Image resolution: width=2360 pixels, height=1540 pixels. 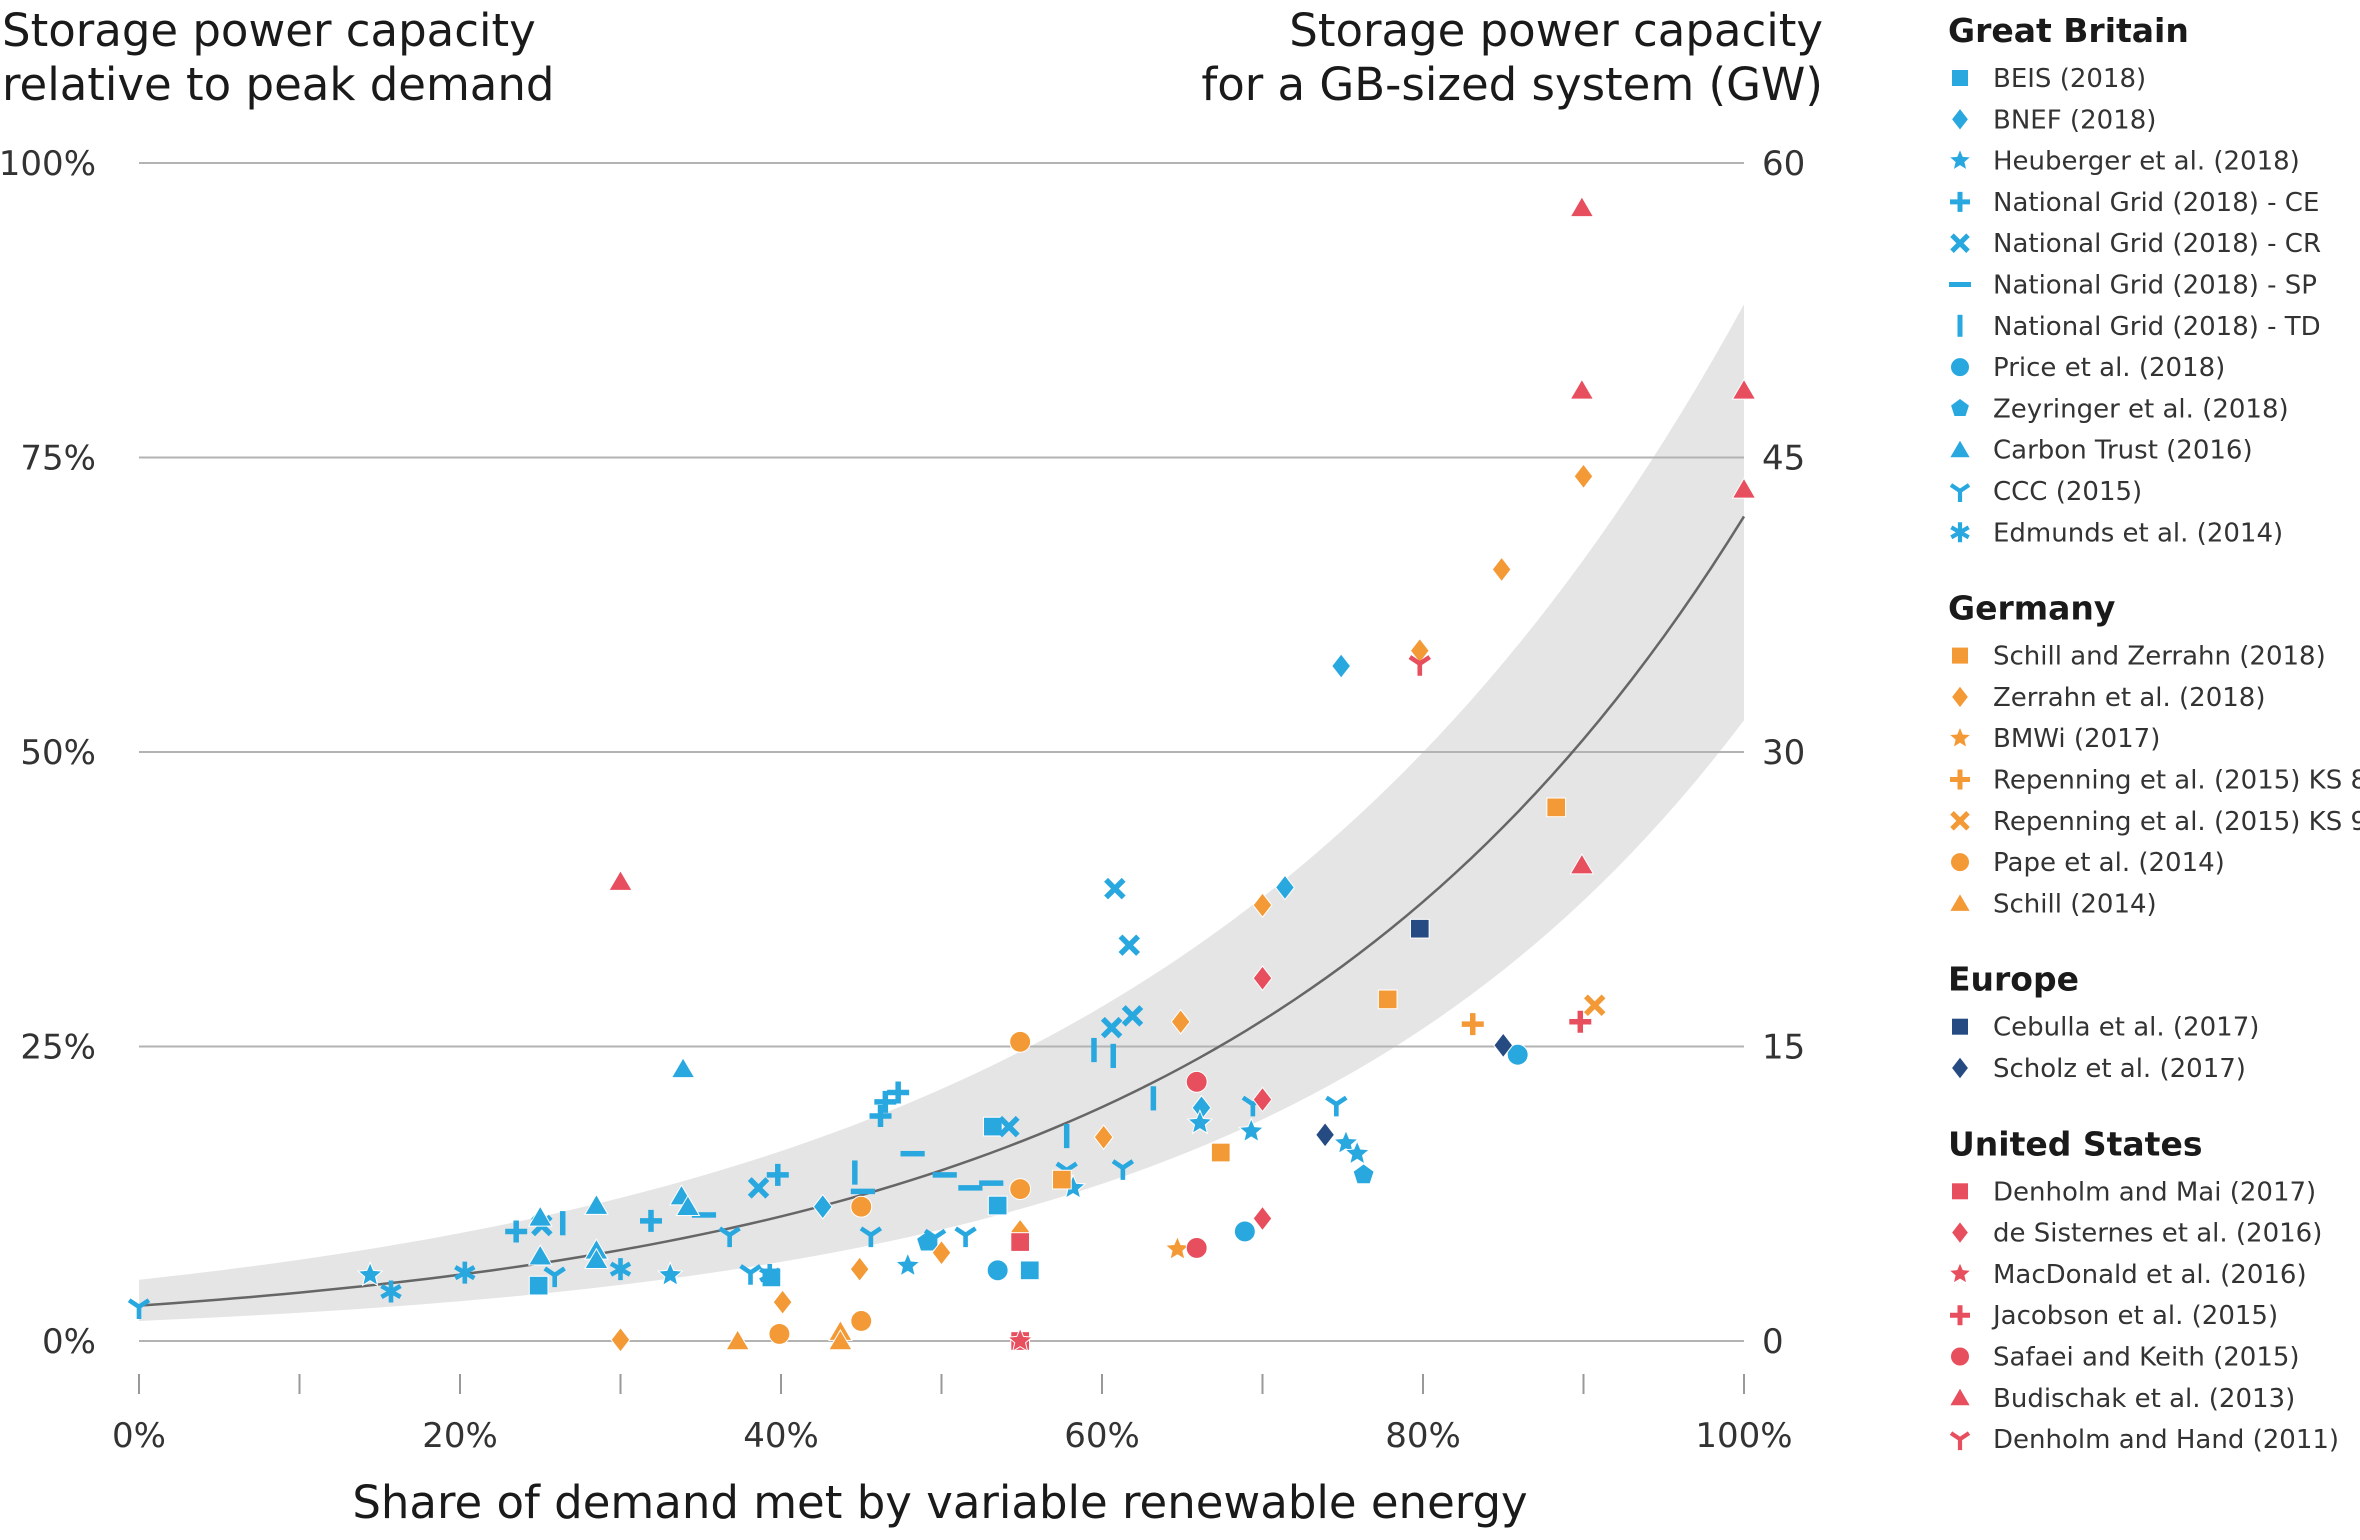 What do you see at coordinates (2157, 1234) in the screenshot?
I see `legend-item-label: de Sisternes et al. (2016)` at bounding box center [2157, 1234].